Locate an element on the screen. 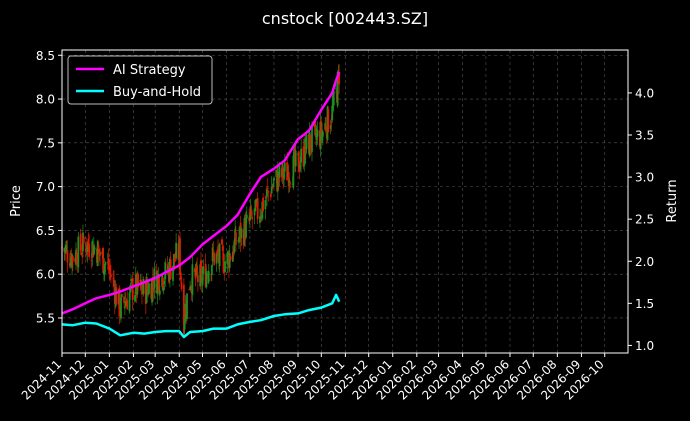 The height and width of the screenshot is (421, 690). y2-tick-label: 3.0 is located at coordinates (644, 178).